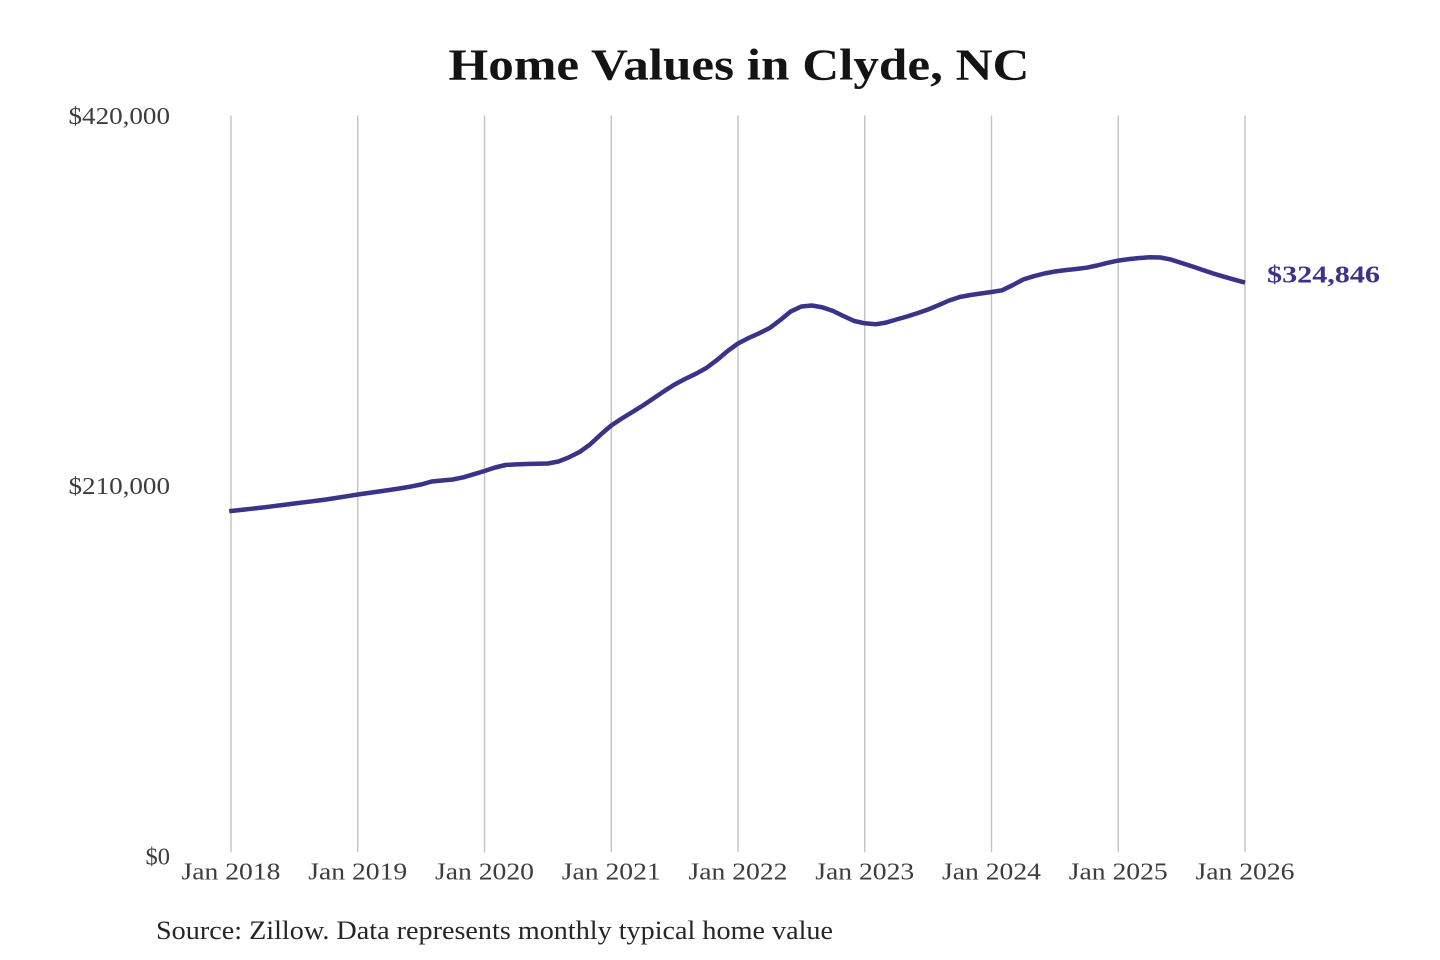 The width and height of the screenshot is (1440, 960). What do you see at coordinates (864, 872) in the screenshot?
I see `svg-text: Jan 2023` at bounding box center [864, 872].